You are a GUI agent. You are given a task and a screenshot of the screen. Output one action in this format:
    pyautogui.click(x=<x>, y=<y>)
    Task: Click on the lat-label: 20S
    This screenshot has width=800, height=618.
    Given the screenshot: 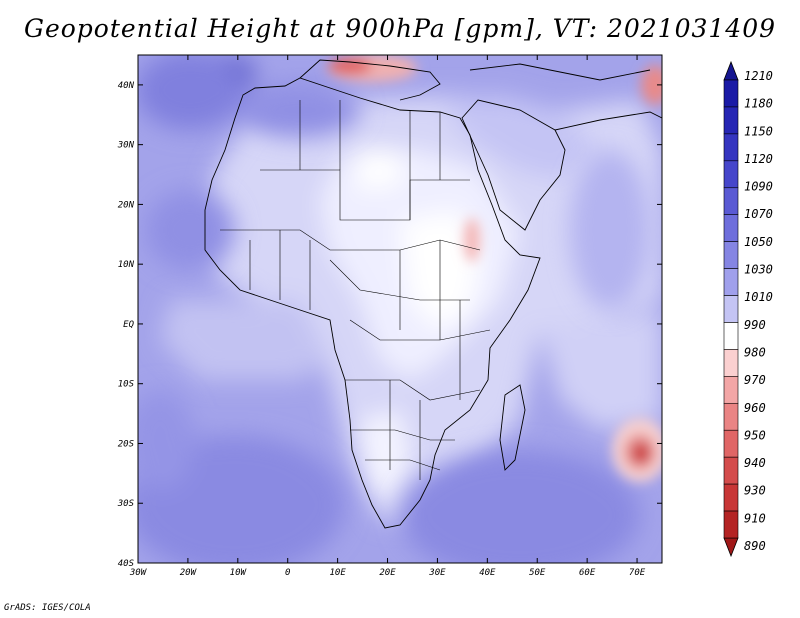 What is the action you would take?
    pyautogui.click(x=126, y=444)
    